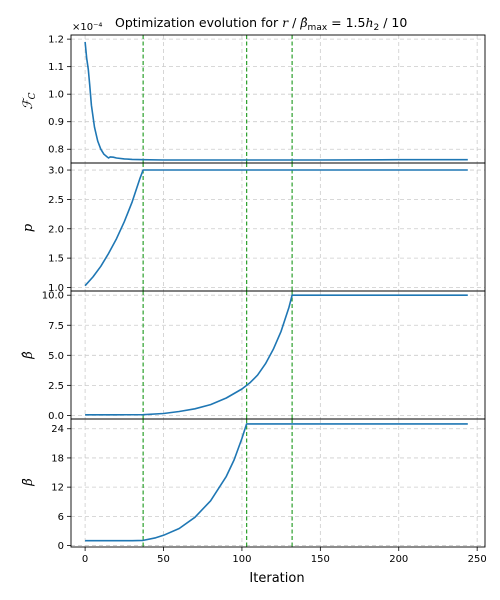 Image resolution: width=500 pixels, height=600 pixels. Describe the element at coordinates (61, 517) in the screenshot. I see `y-tick-label: 6` at that location.